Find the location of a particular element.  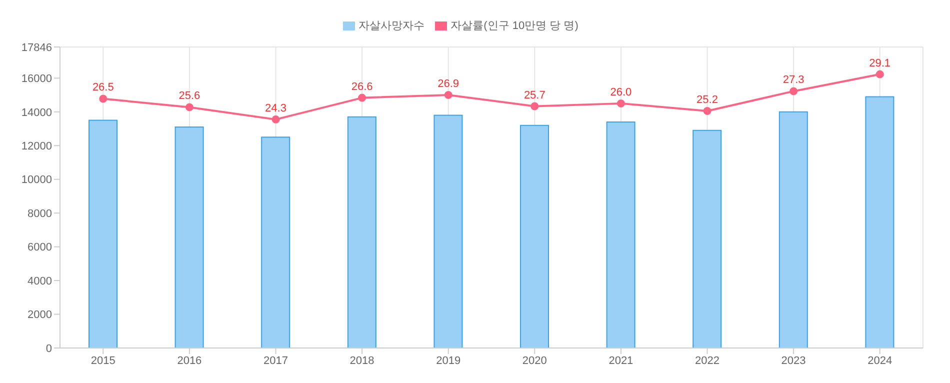

legend-label: 자살률(인구 10만명 당 명) is located at coordinates (514, 26).